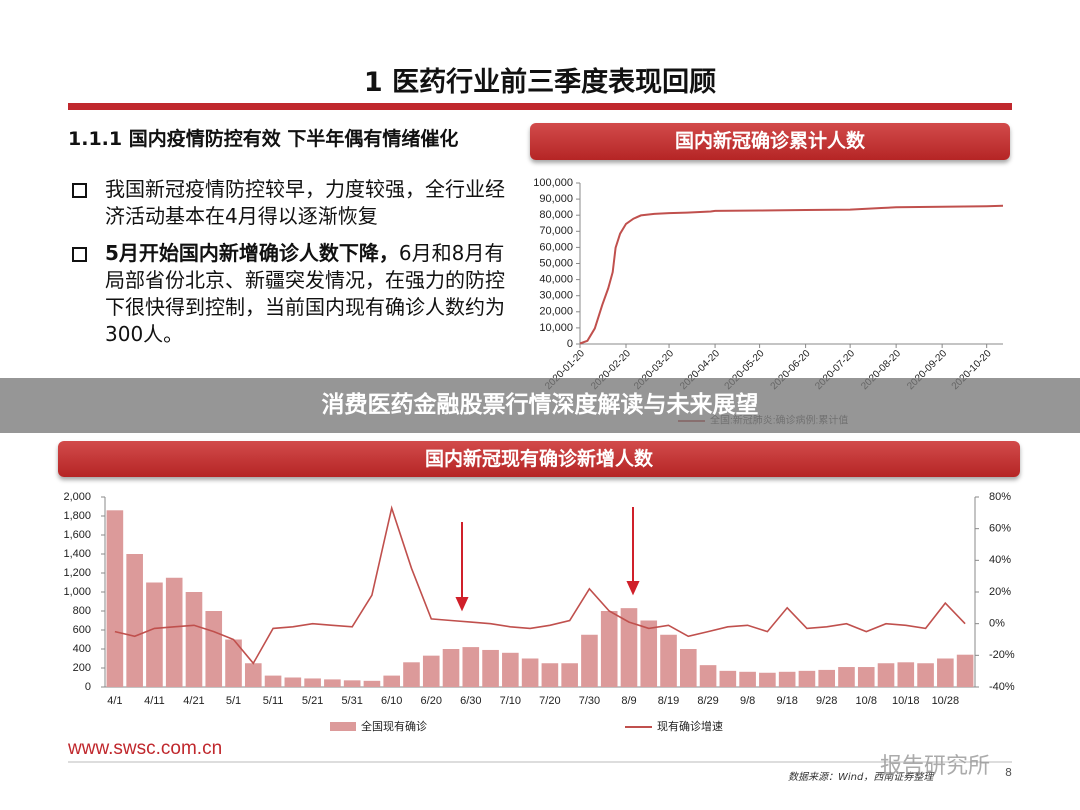 The image size is (1080, 810). I want to click on website: www.swsc.com.cn, so click(145, 748).